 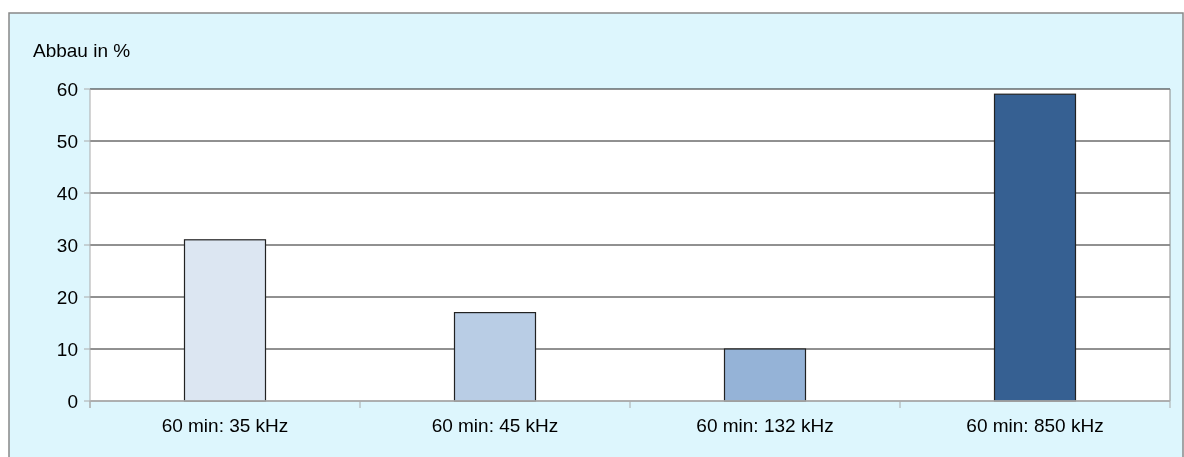 What do you see at coordinates (72, 401) in the screenshot?
I see `y-tick-label: 0` at bounding box center [72, 401].